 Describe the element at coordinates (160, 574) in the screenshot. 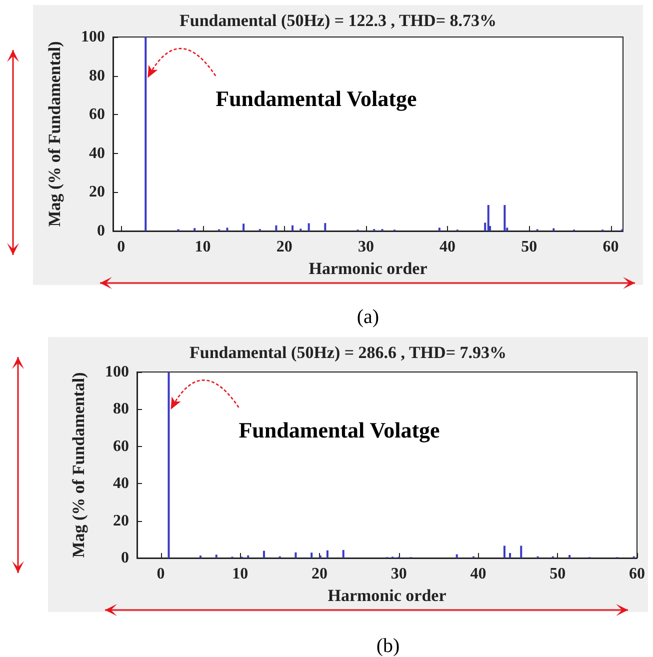

I see `x-tick-label: 0` at that location.